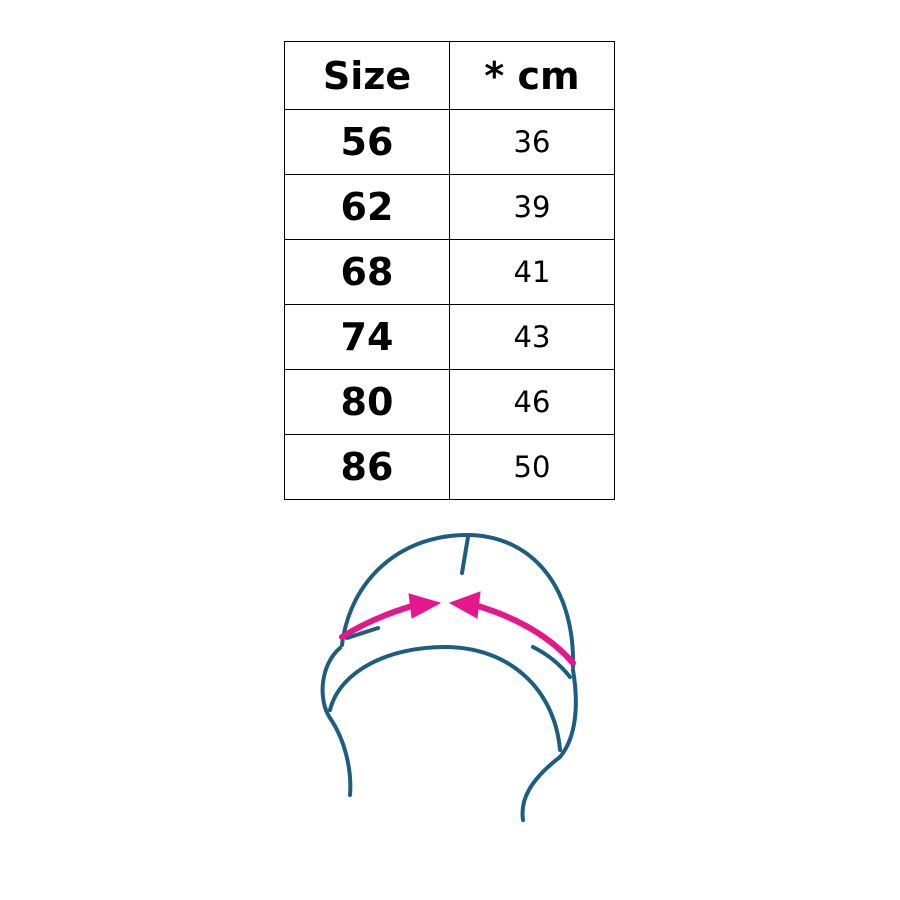 The height and width of the screenshot is (900, 900). I want to click on brim-outer-right, so click(549, 745).